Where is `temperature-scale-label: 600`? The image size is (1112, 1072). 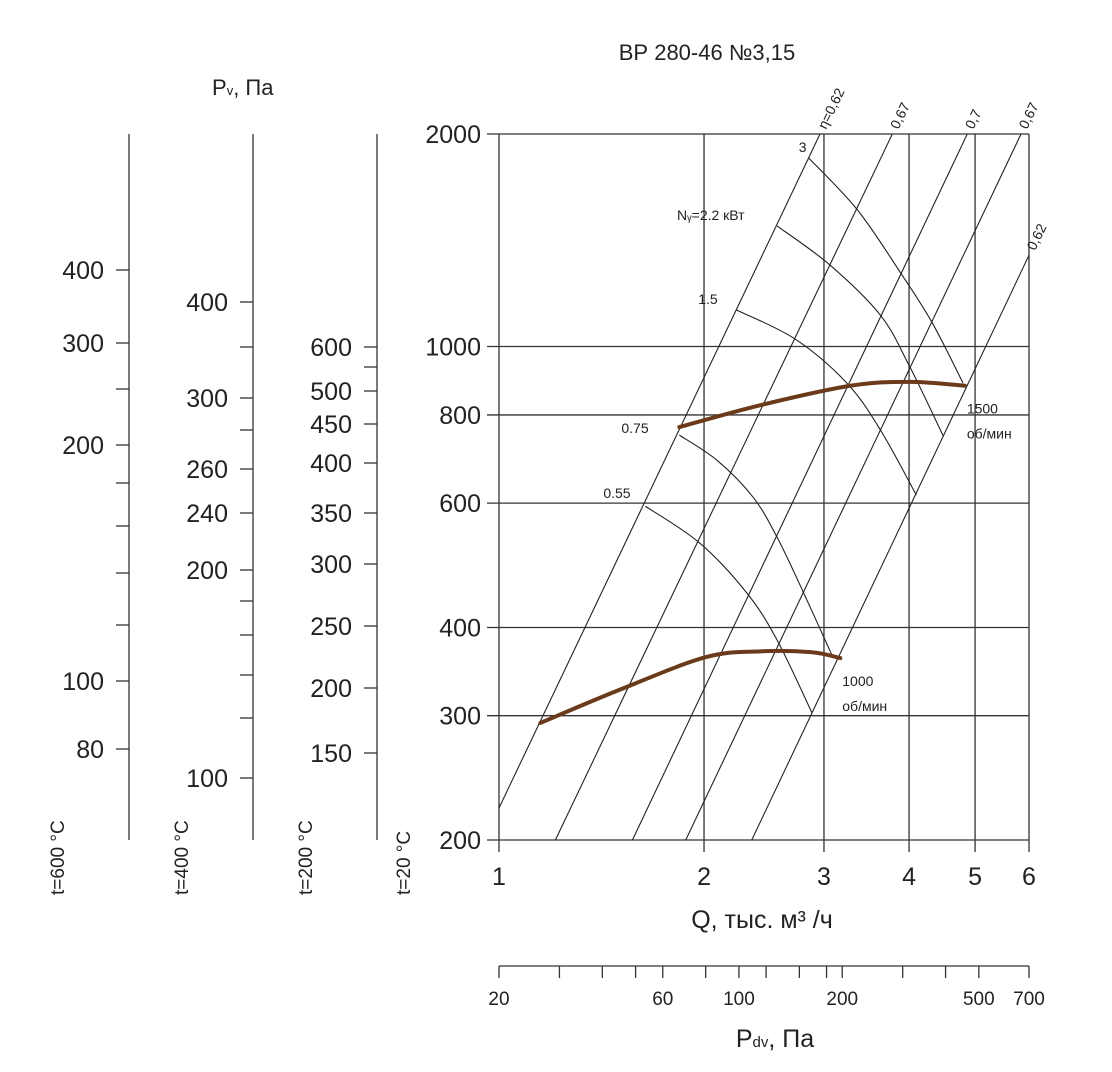
temperature-scale-label: 600 is located at coordinates (331, 348).